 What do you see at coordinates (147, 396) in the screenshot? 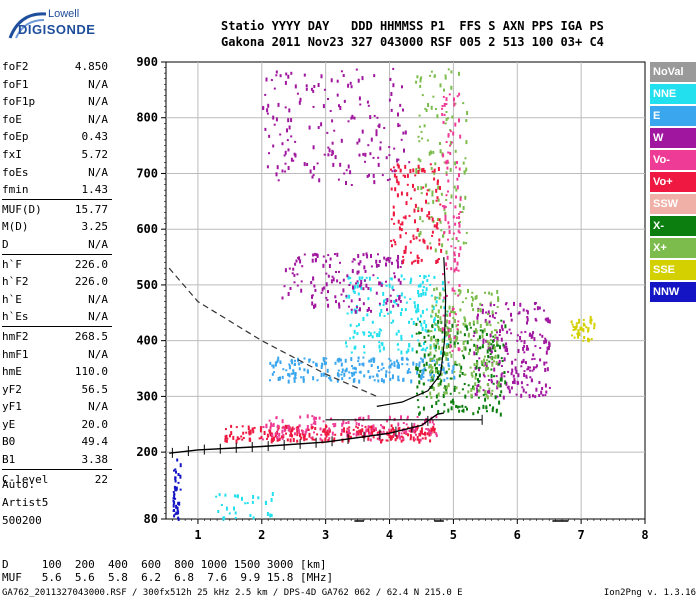
I see `y-tick-label: 300` at bounding box center [147, 396].